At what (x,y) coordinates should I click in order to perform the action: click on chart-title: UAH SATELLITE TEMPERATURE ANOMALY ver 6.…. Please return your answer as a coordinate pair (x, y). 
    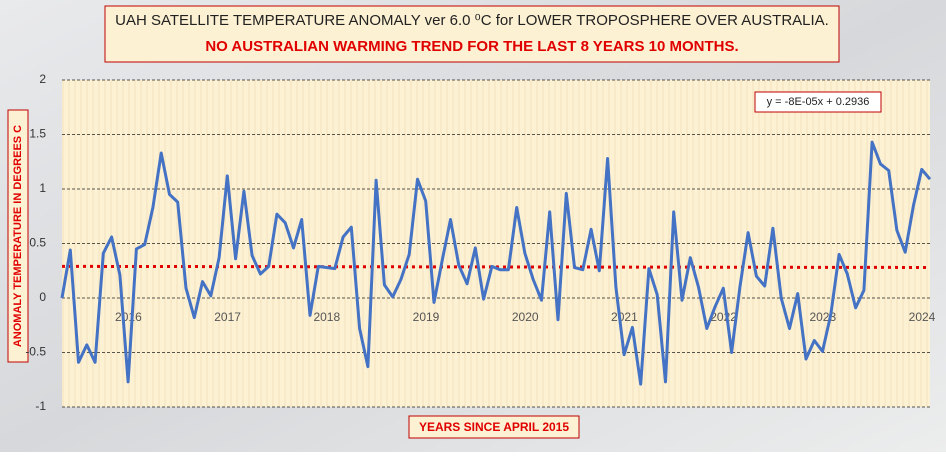
    Looking at the image, I should click on (472, 20).